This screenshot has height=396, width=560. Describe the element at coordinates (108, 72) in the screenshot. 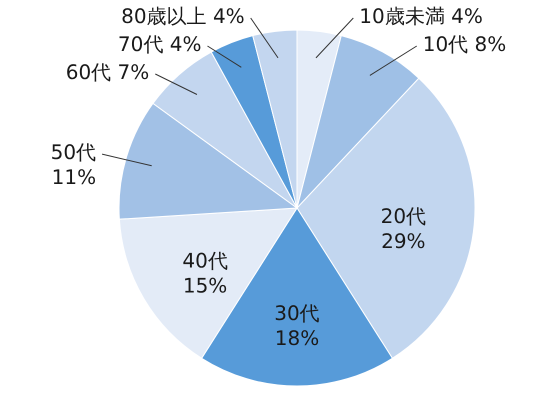

I see `slice-label: 60代 7%` at that location.